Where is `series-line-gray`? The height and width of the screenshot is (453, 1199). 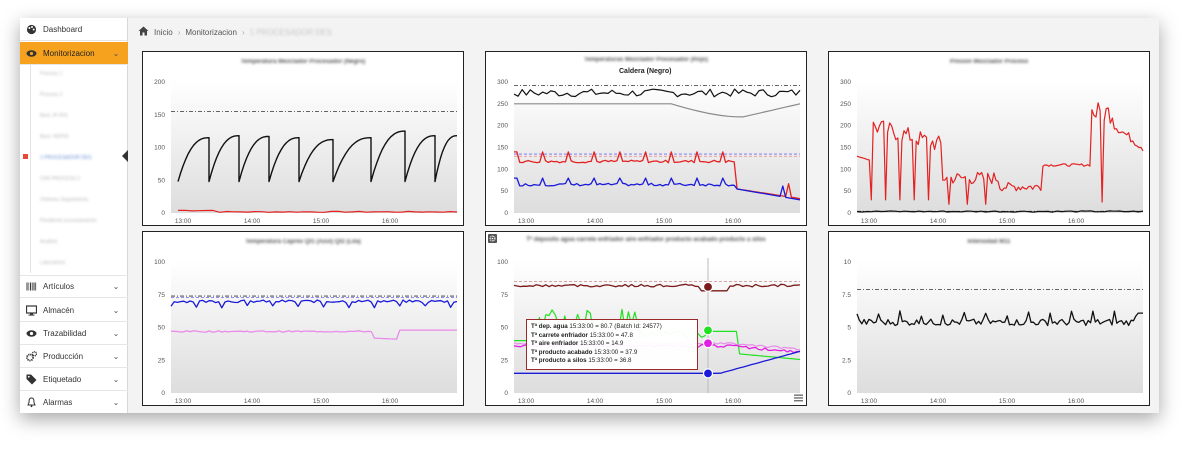
series-line-gray is located at coordinates (657, 110).